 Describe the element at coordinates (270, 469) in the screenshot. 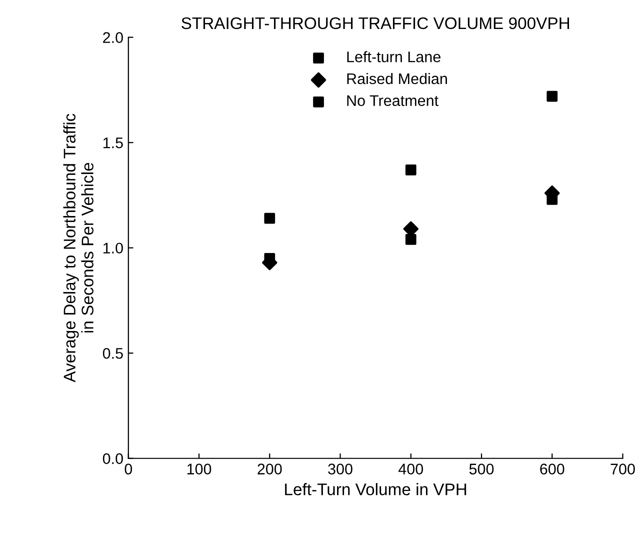

I see `x-tick-label: 200` at that location.